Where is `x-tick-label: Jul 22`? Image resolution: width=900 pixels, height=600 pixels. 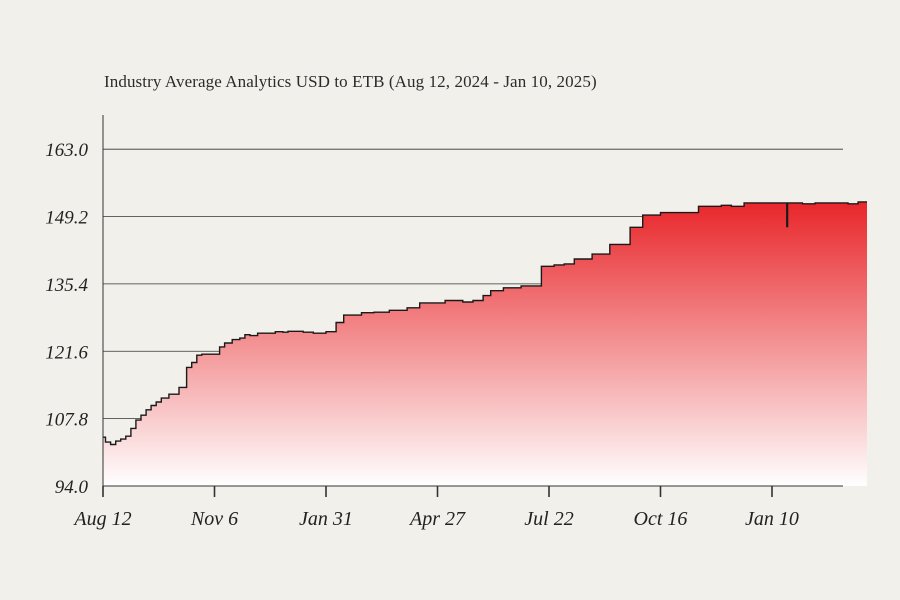
x-tick-label: Jul 22 is located at coordinates (548, 519).